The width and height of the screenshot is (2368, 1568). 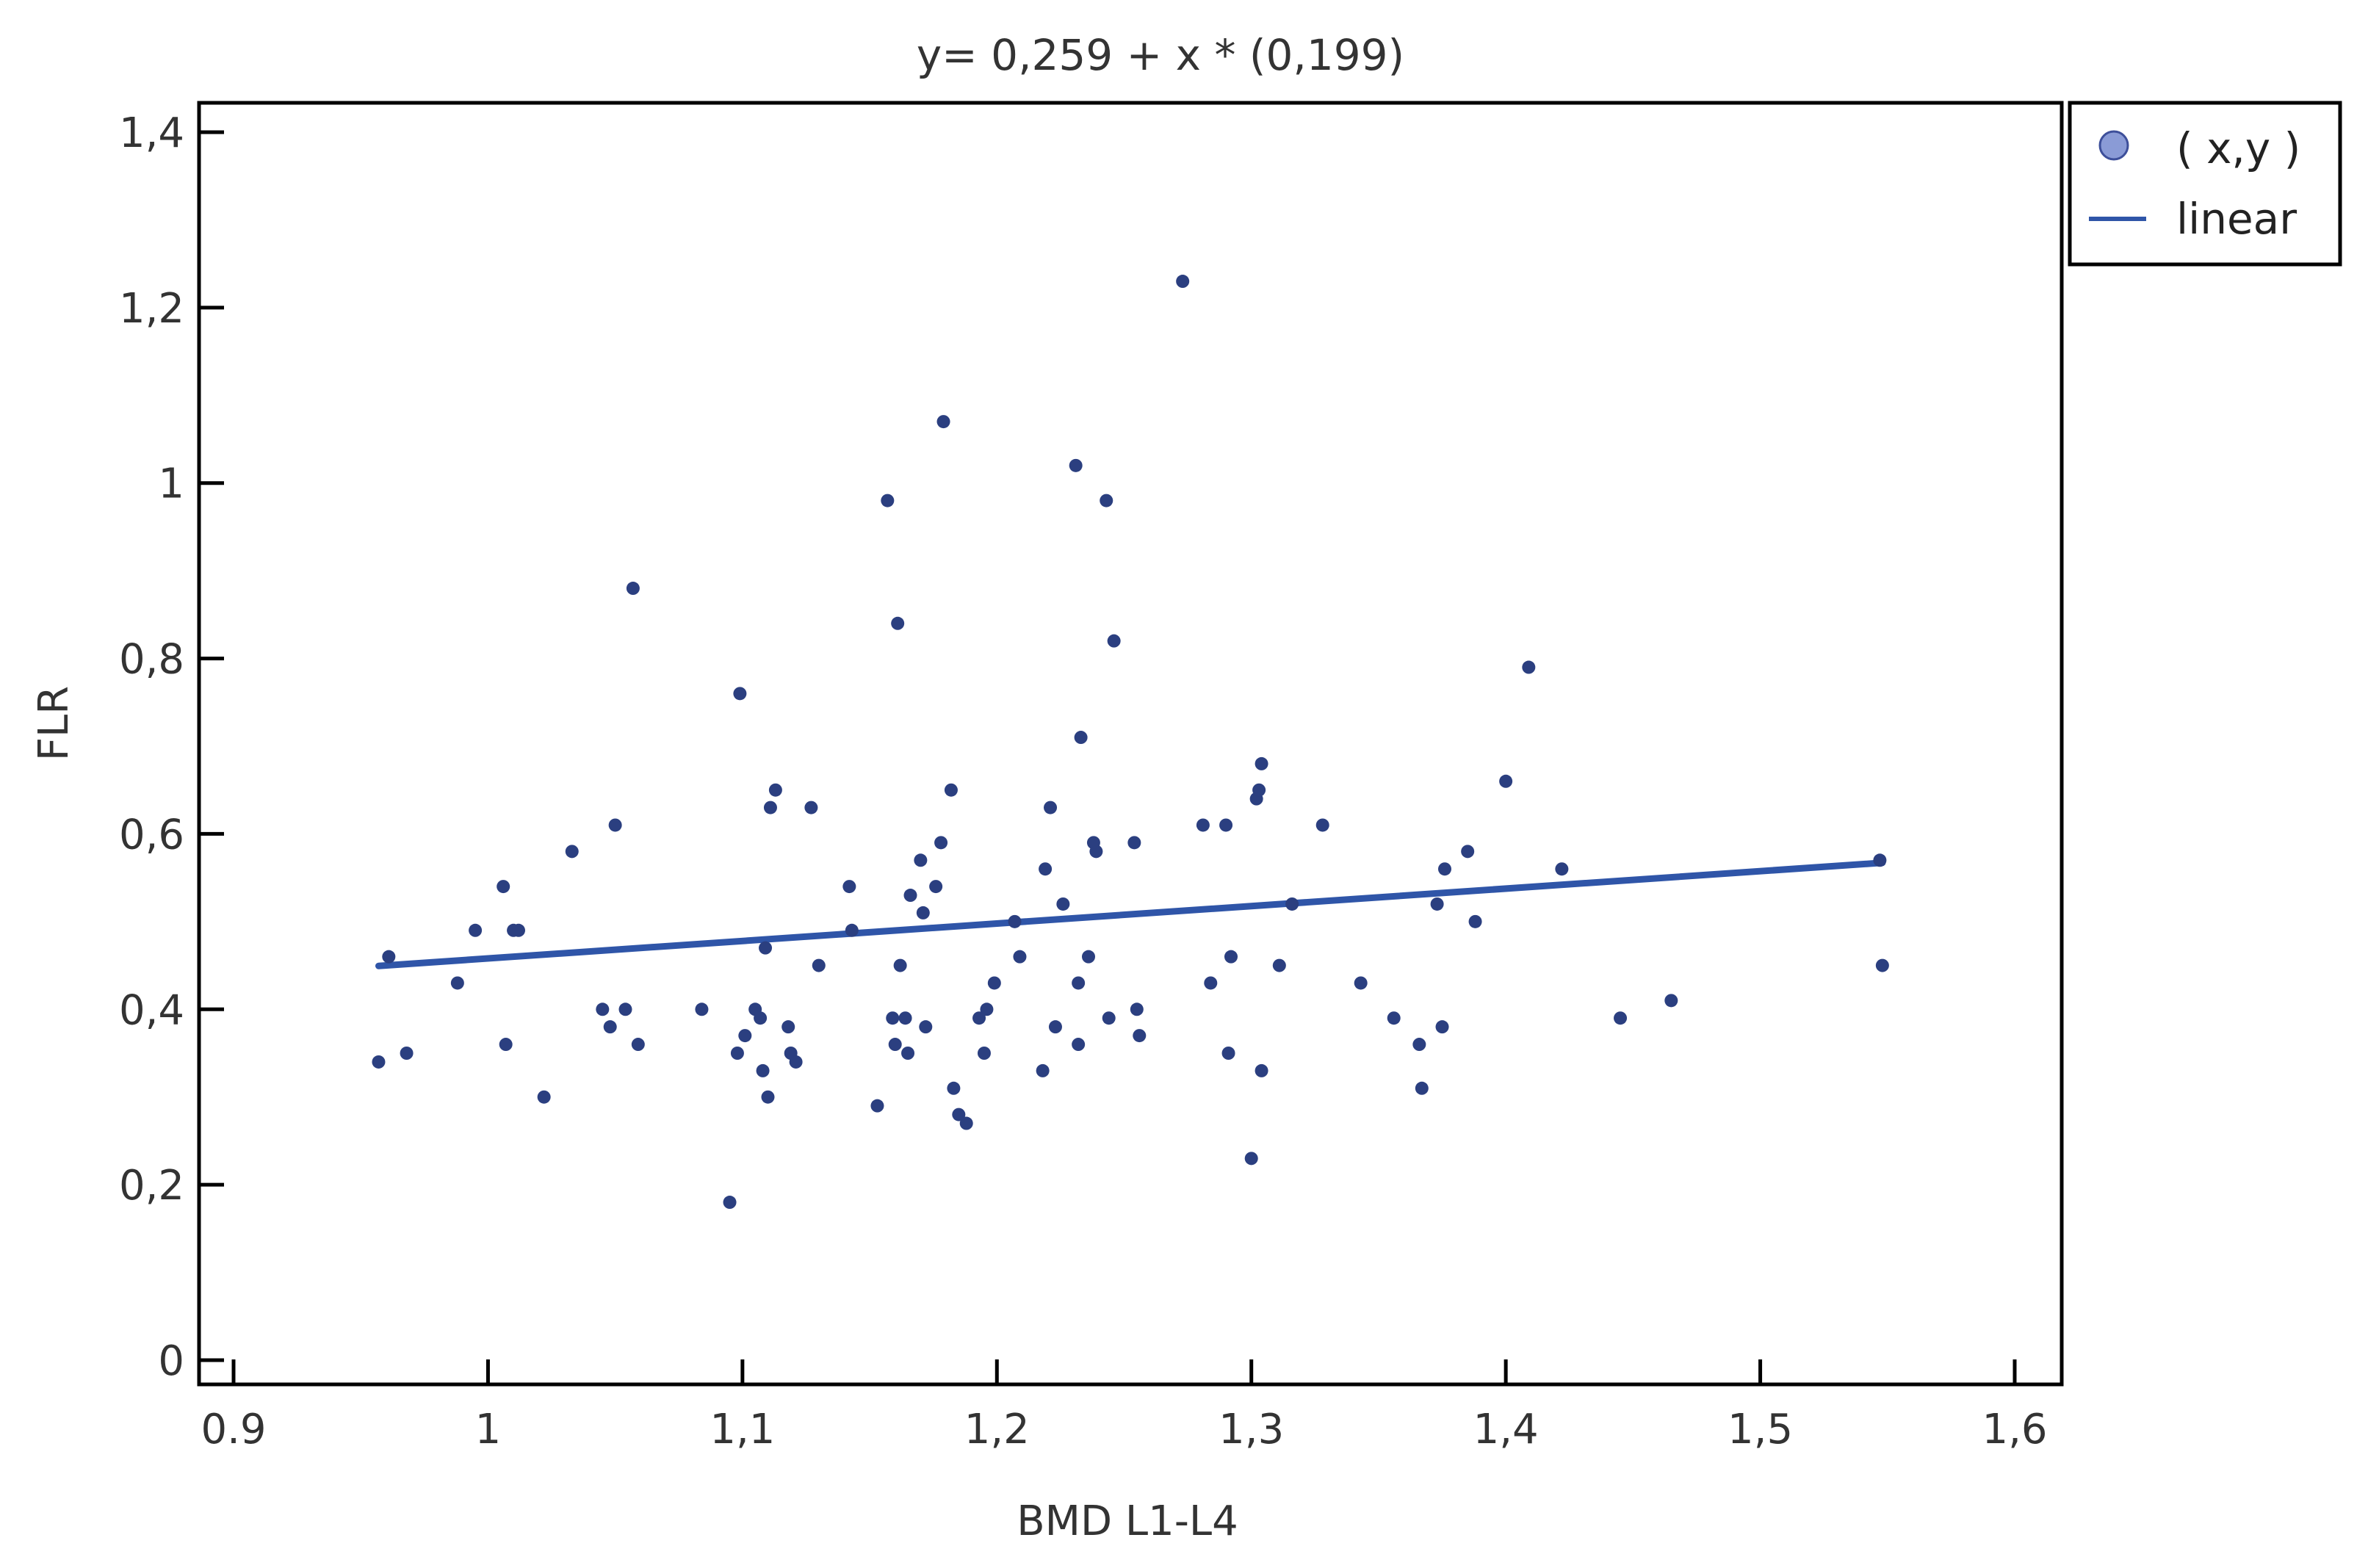 I want to click on y-axis: 0 0,2 0,4 0,6 0,8 1 1,2 1,4, so click(x=171, y=747).